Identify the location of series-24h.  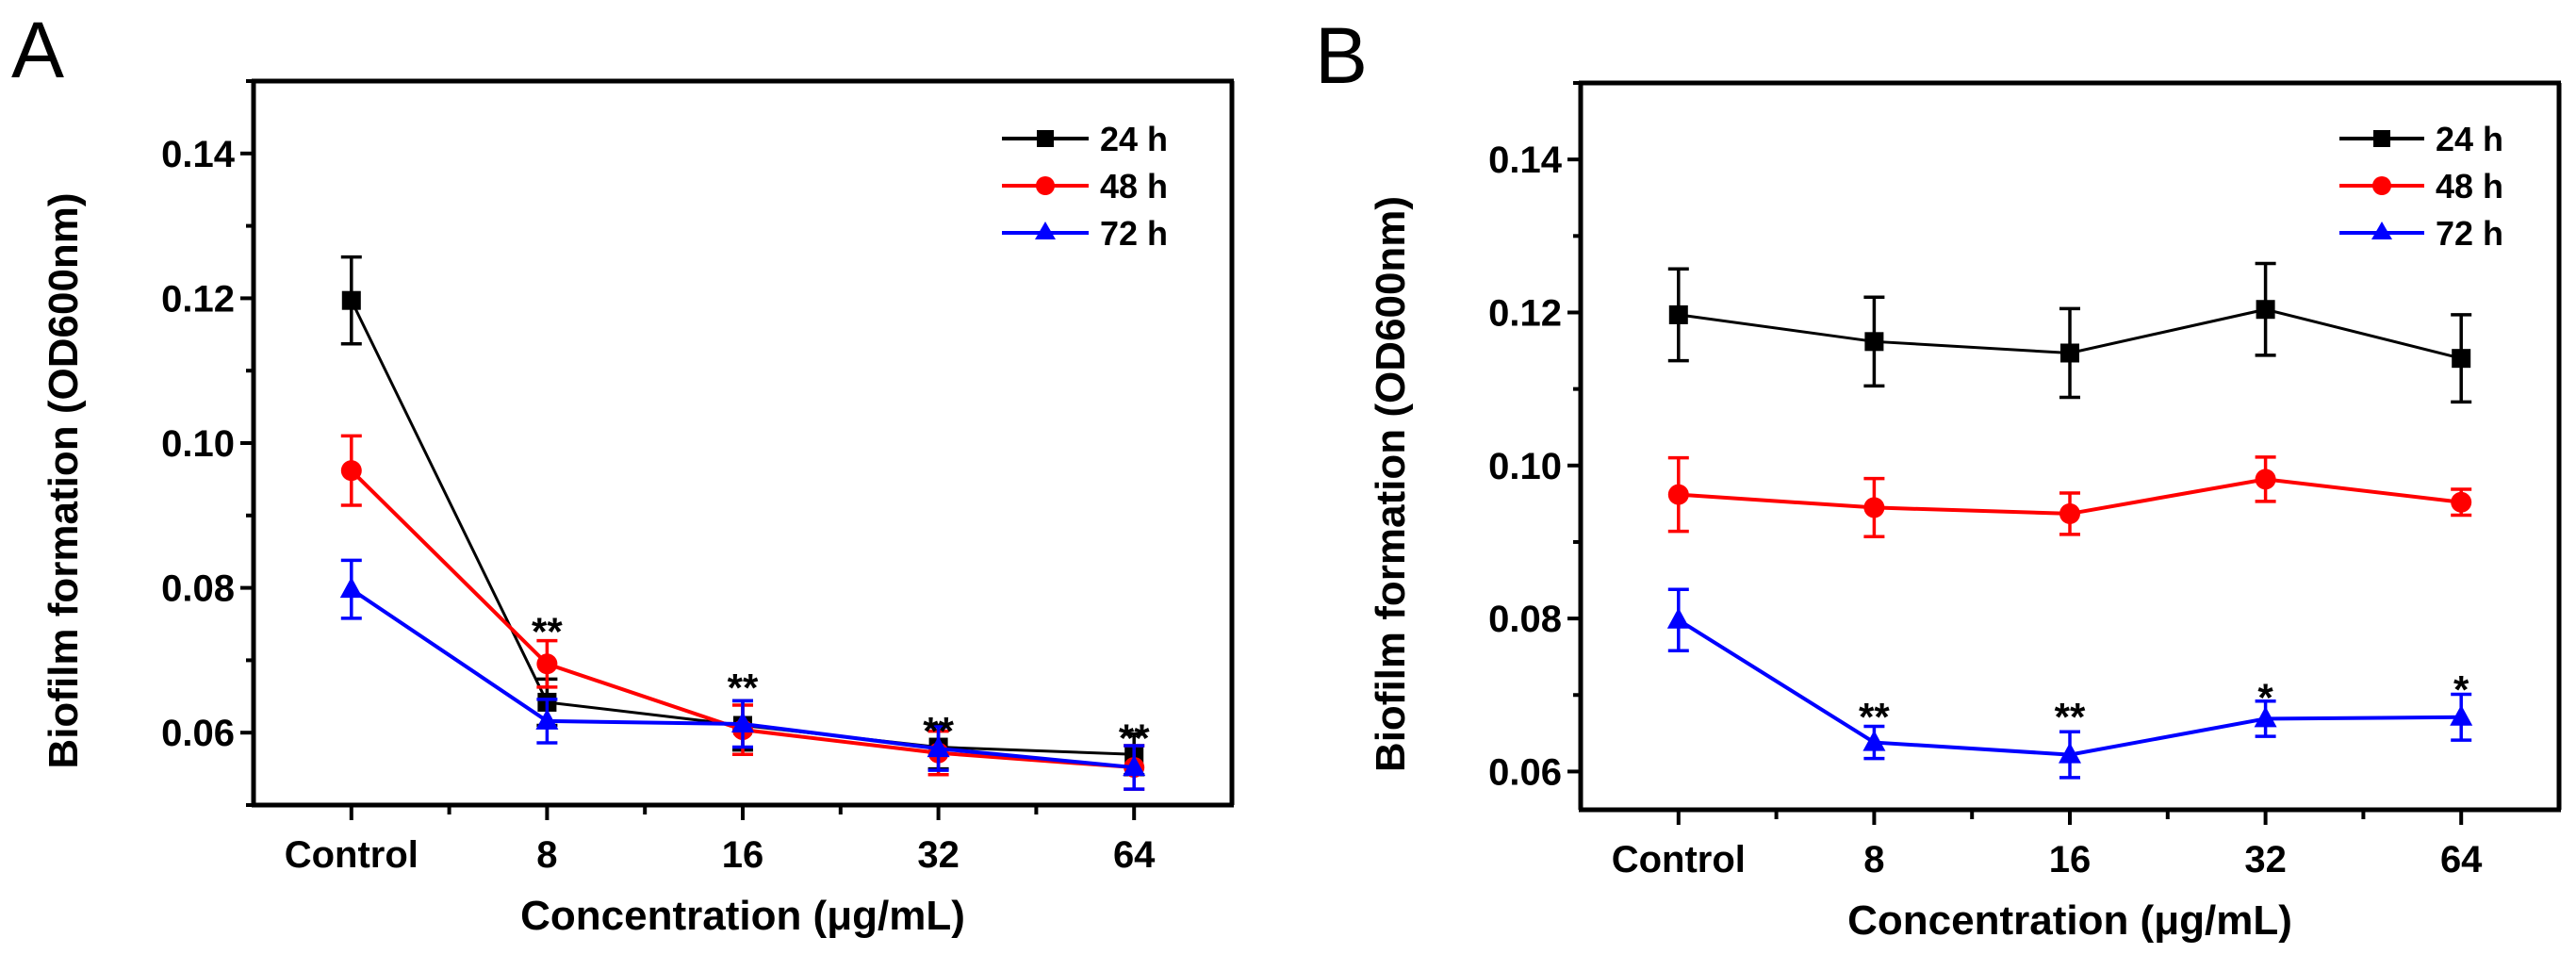
(2069, 332).